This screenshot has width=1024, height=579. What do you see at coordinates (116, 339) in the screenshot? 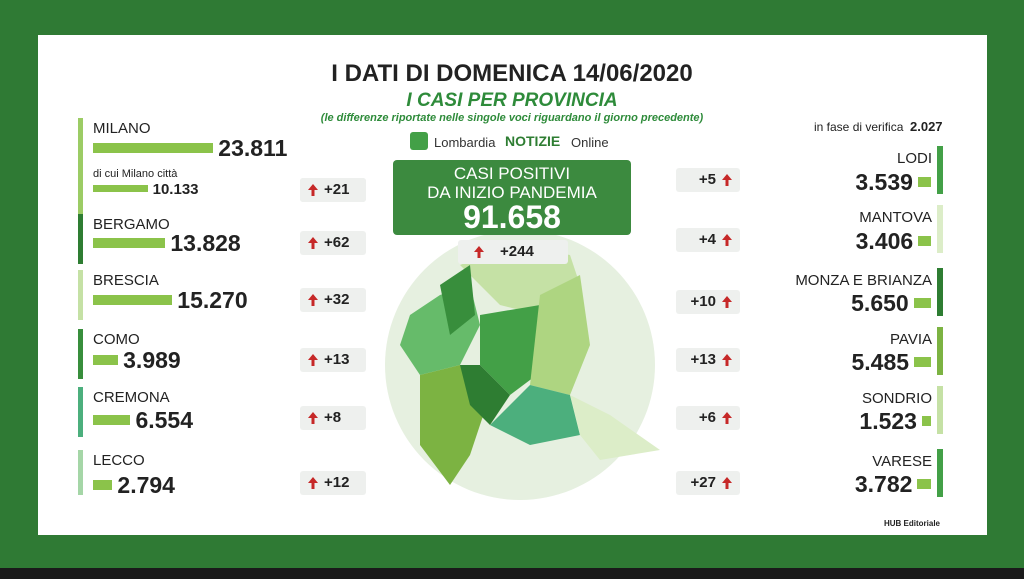
I see `province-name: COMO` at bounding box center [116, 339].